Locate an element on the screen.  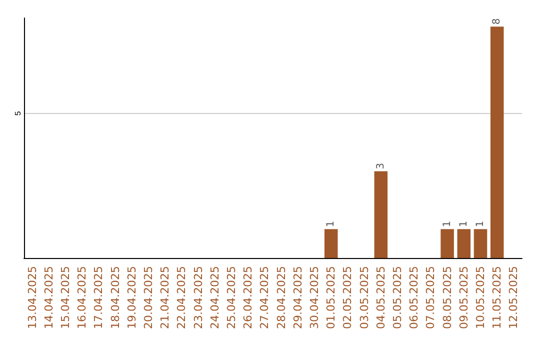
x-tick-label: 11.05.2025 is located at coordinates (497, 298).